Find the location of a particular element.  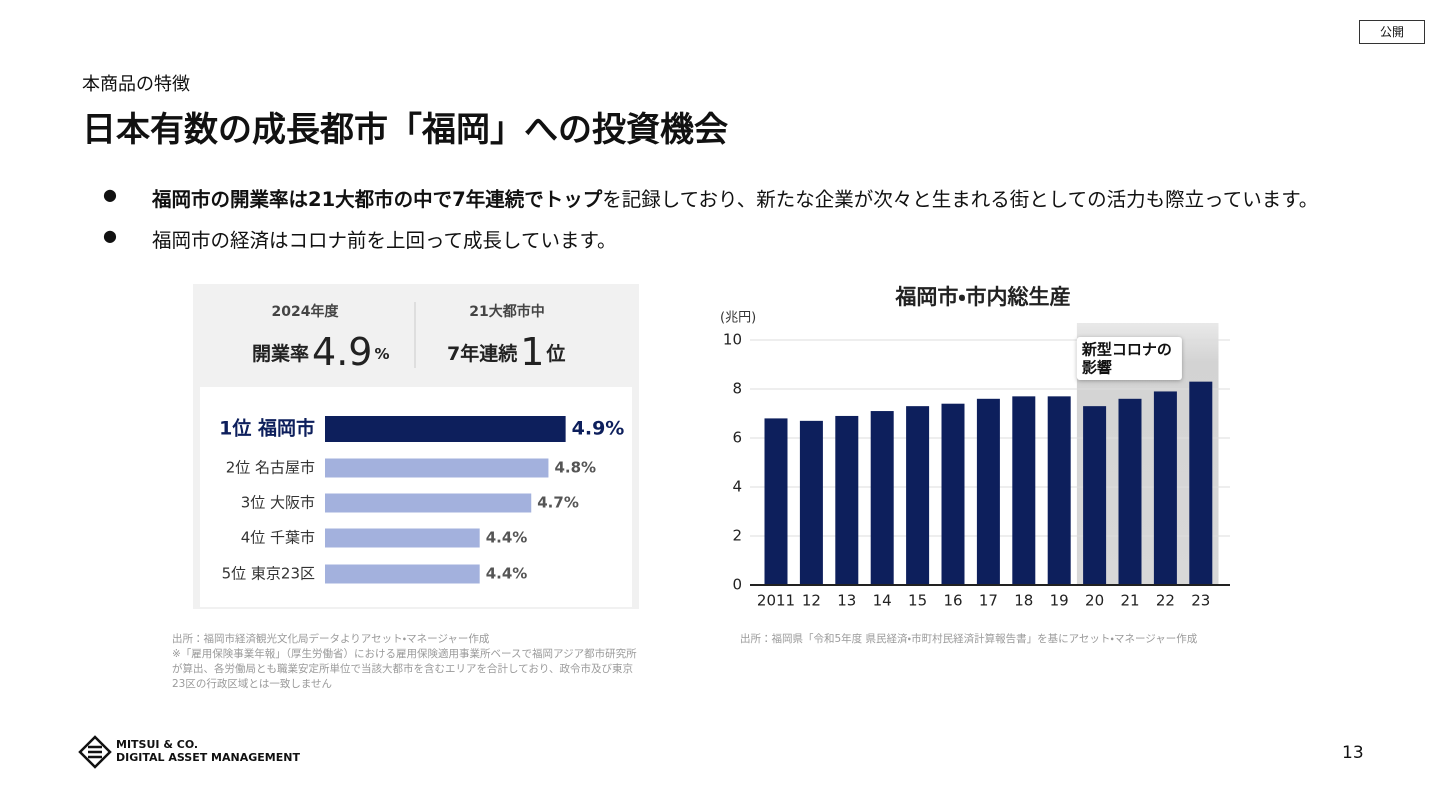

bullet: 福岡市の経済はコロナ前を上回って成長しています。 is located at coordinates (384, 238).